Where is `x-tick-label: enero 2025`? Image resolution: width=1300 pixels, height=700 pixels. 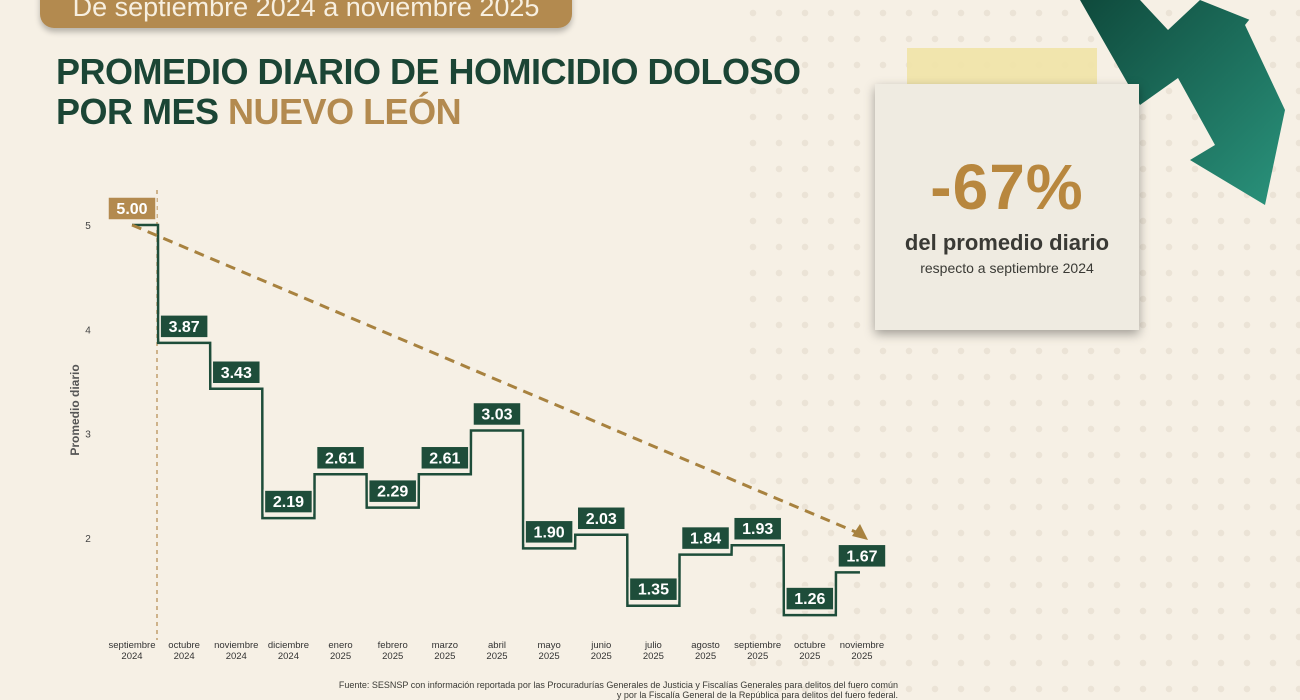 x-tick-label: enero 2025 is located at coordinates (340, 651).